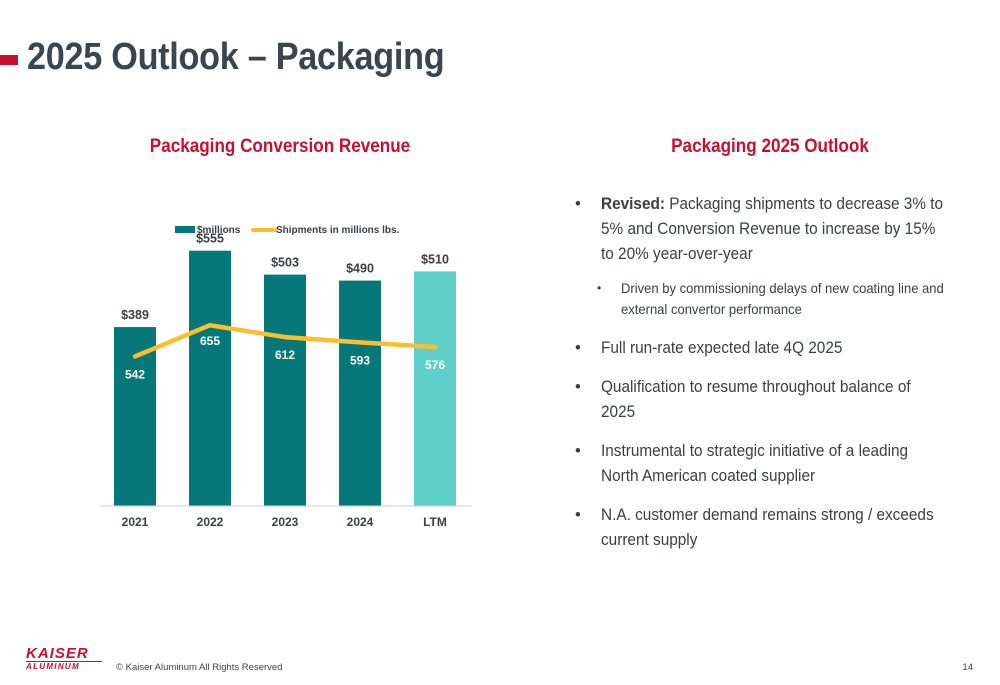 Image resolution: width=1000 pixels, height=685 pixels. What do you see at coordinates (210, 239) in the screenshot?
I see `bar-label-2022: $555` at bounding box center [210, 239].